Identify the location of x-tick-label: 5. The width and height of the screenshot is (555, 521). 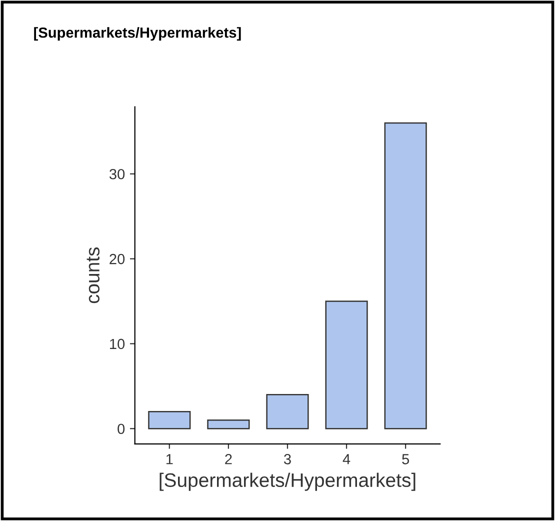
(406, 459).